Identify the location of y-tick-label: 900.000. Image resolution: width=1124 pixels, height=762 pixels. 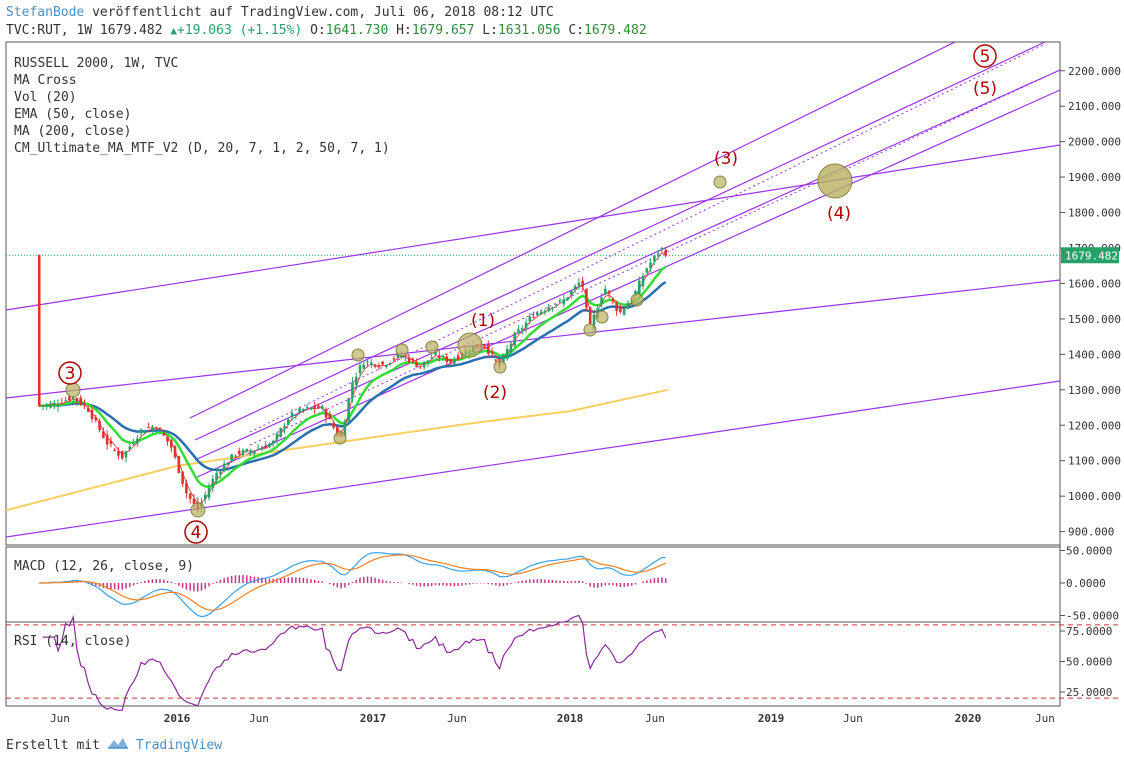
(1091, 532).